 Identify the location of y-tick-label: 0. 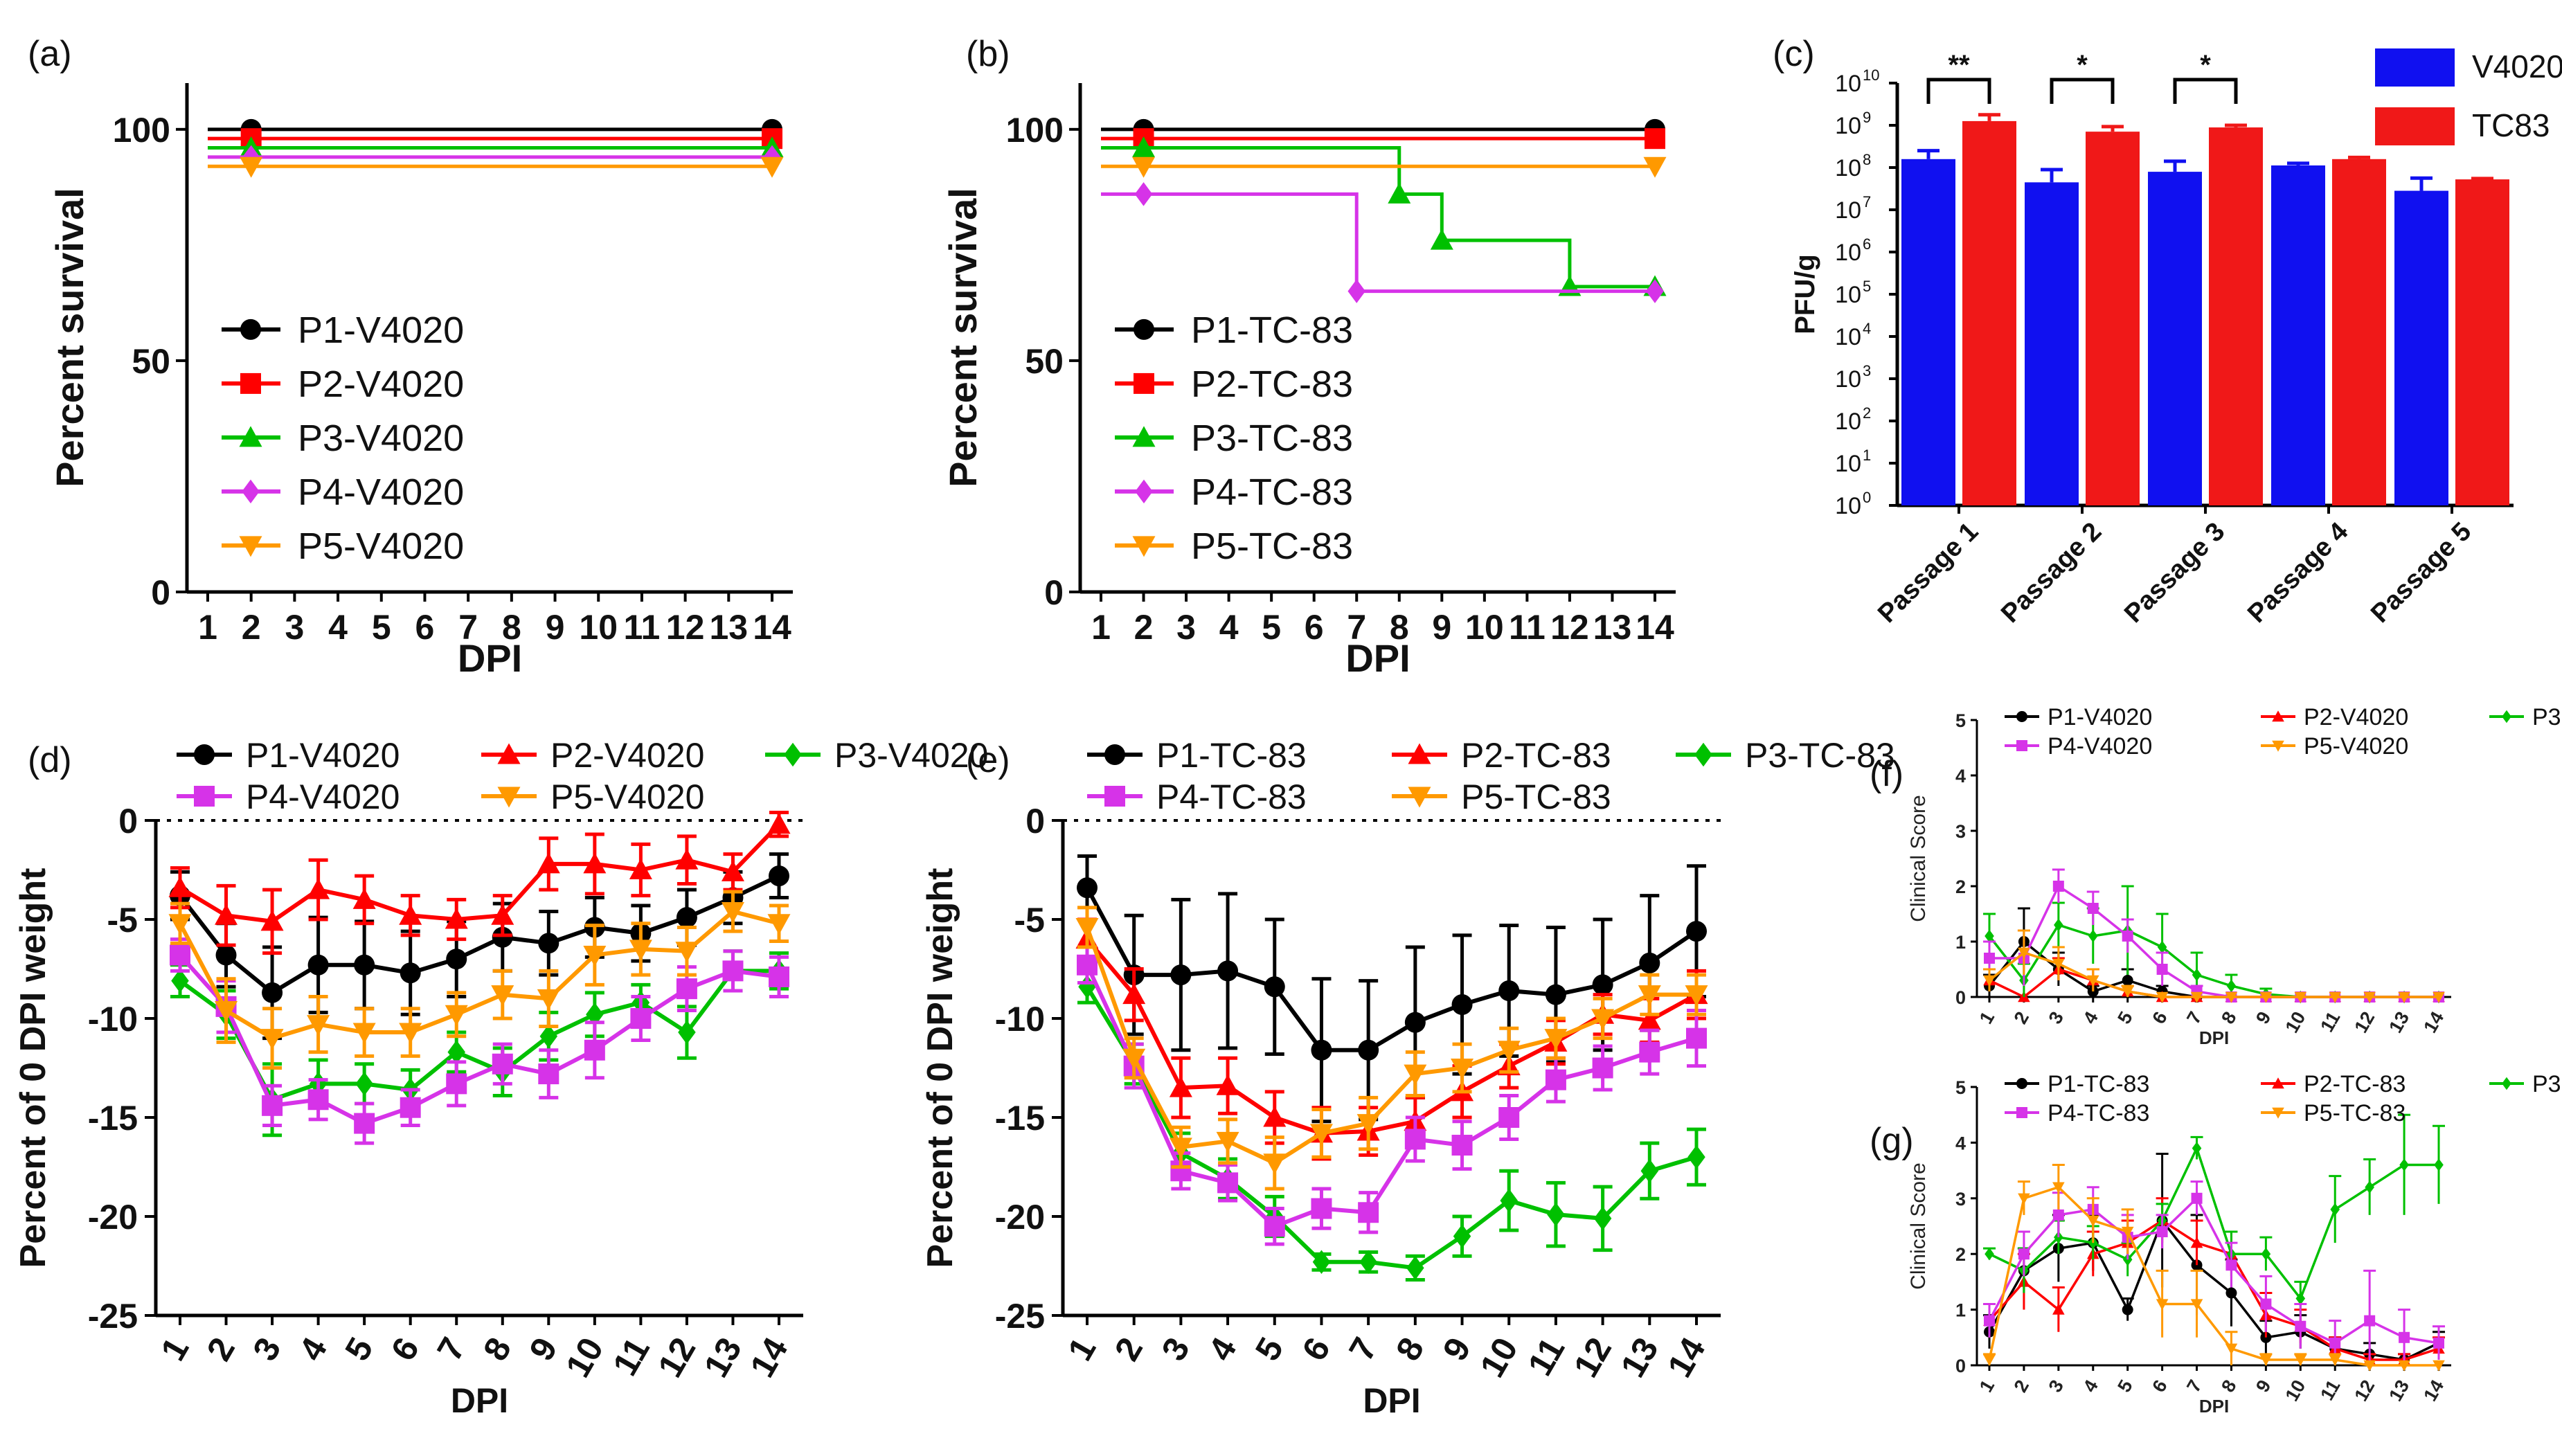
(1054, 592).